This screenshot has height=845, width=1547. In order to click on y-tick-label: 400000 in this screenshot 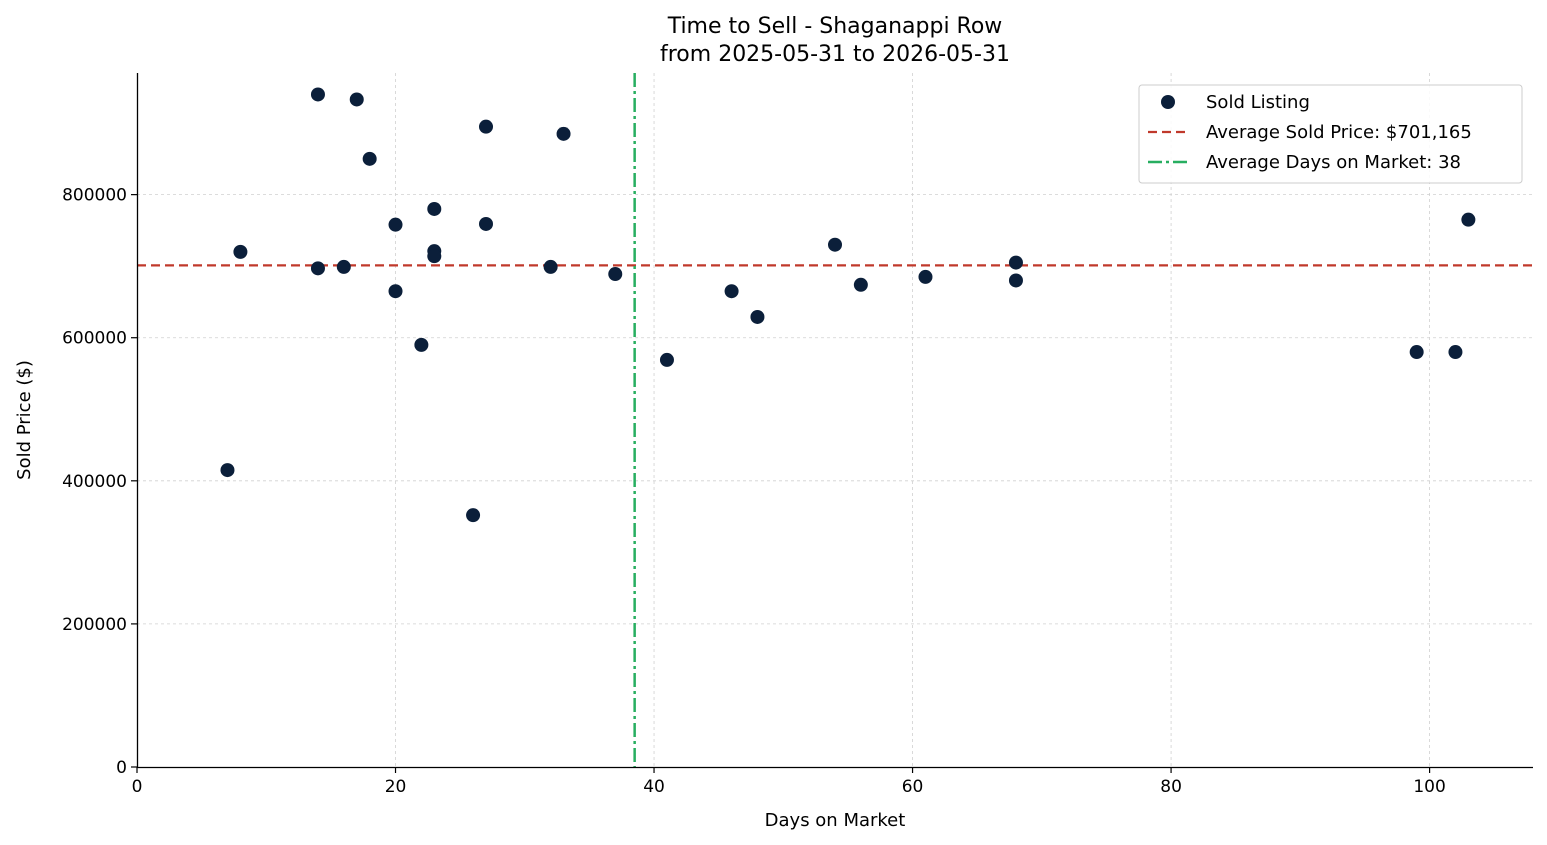, I will do `click(94, 482)`.